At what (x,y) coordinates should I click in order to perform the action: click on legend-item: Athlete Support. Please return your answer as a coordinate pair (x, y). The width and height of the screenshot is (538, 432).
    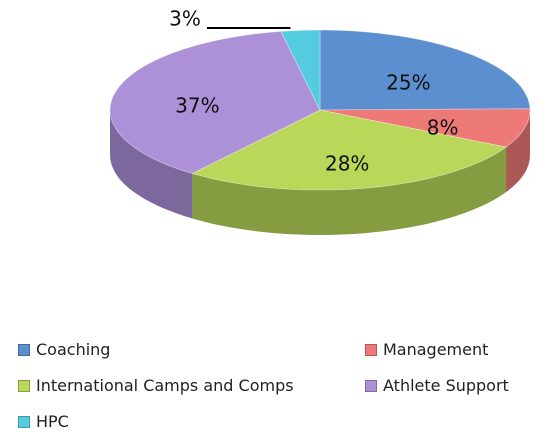
    Looking at the image, I should click on (437, 385).